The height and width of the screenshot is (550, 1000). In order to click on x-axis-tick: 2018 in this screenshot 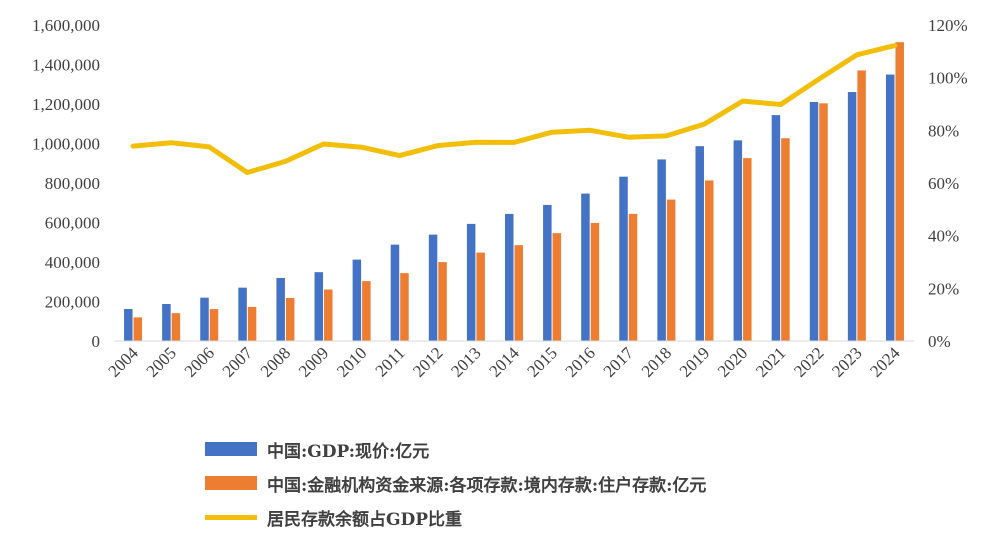, I will do `click(656, 361)`.